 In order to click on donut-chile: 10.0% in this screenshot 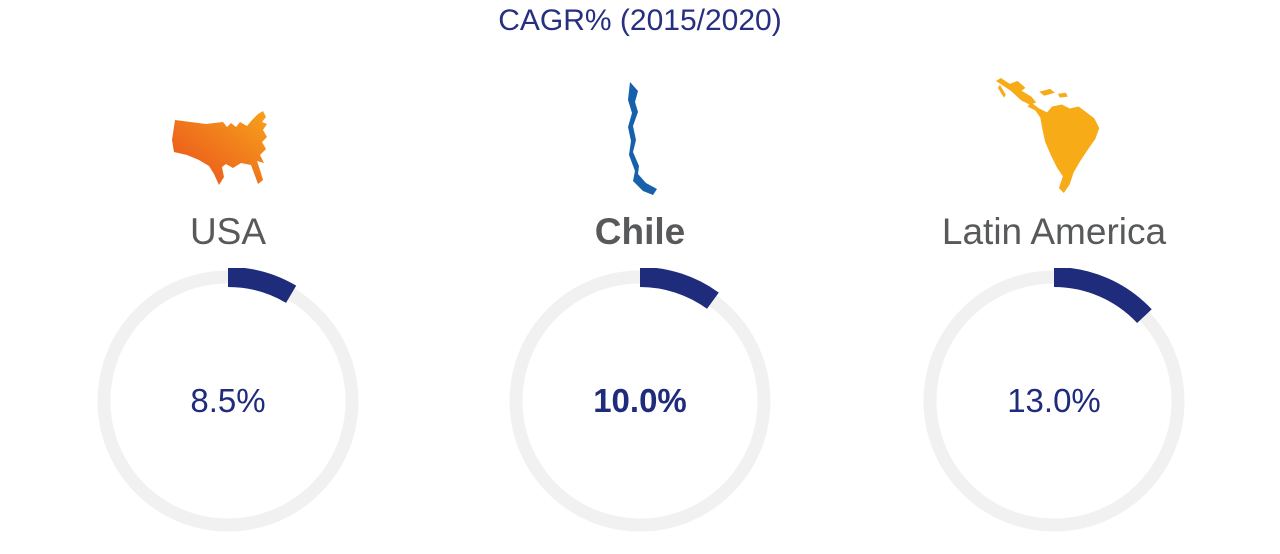, I will do `click(640, 401)`.